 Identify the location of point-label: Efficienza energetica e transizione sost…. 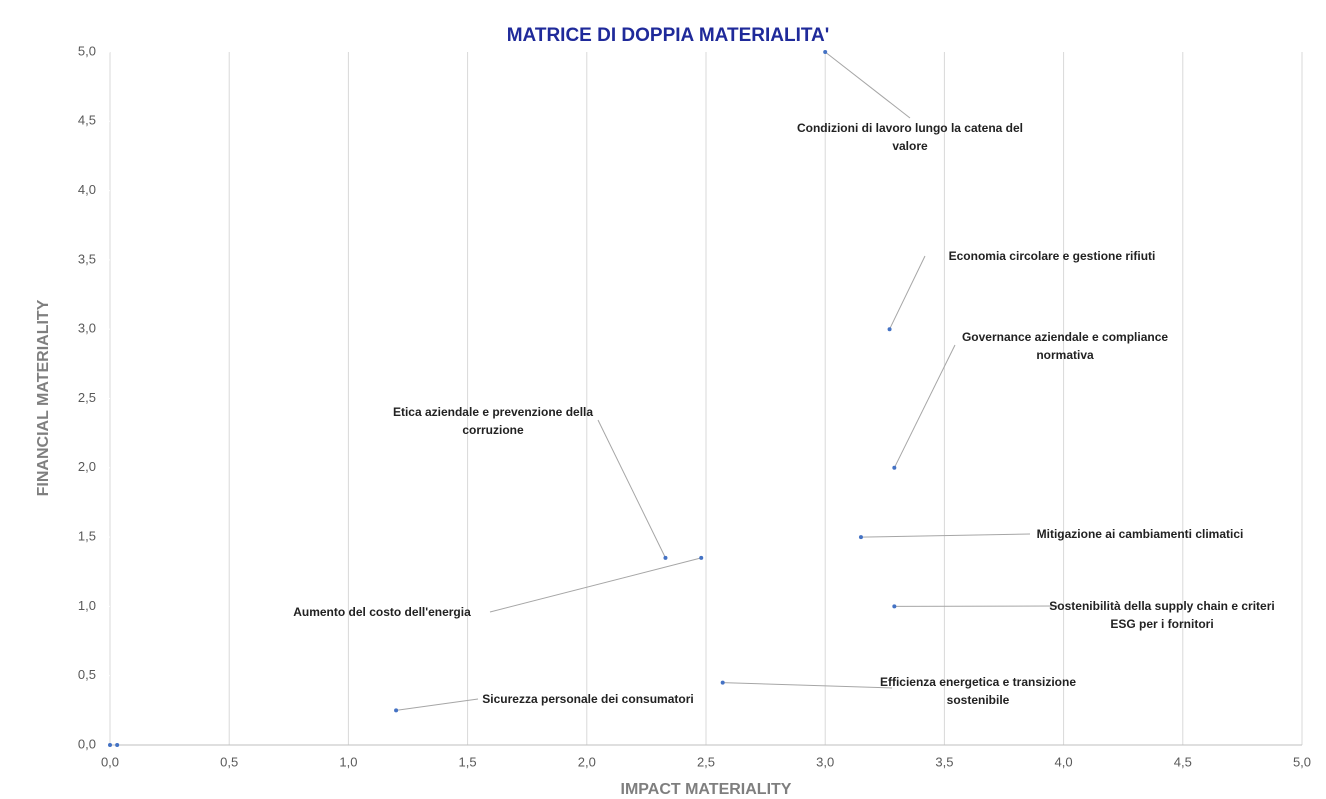
(978, 691).